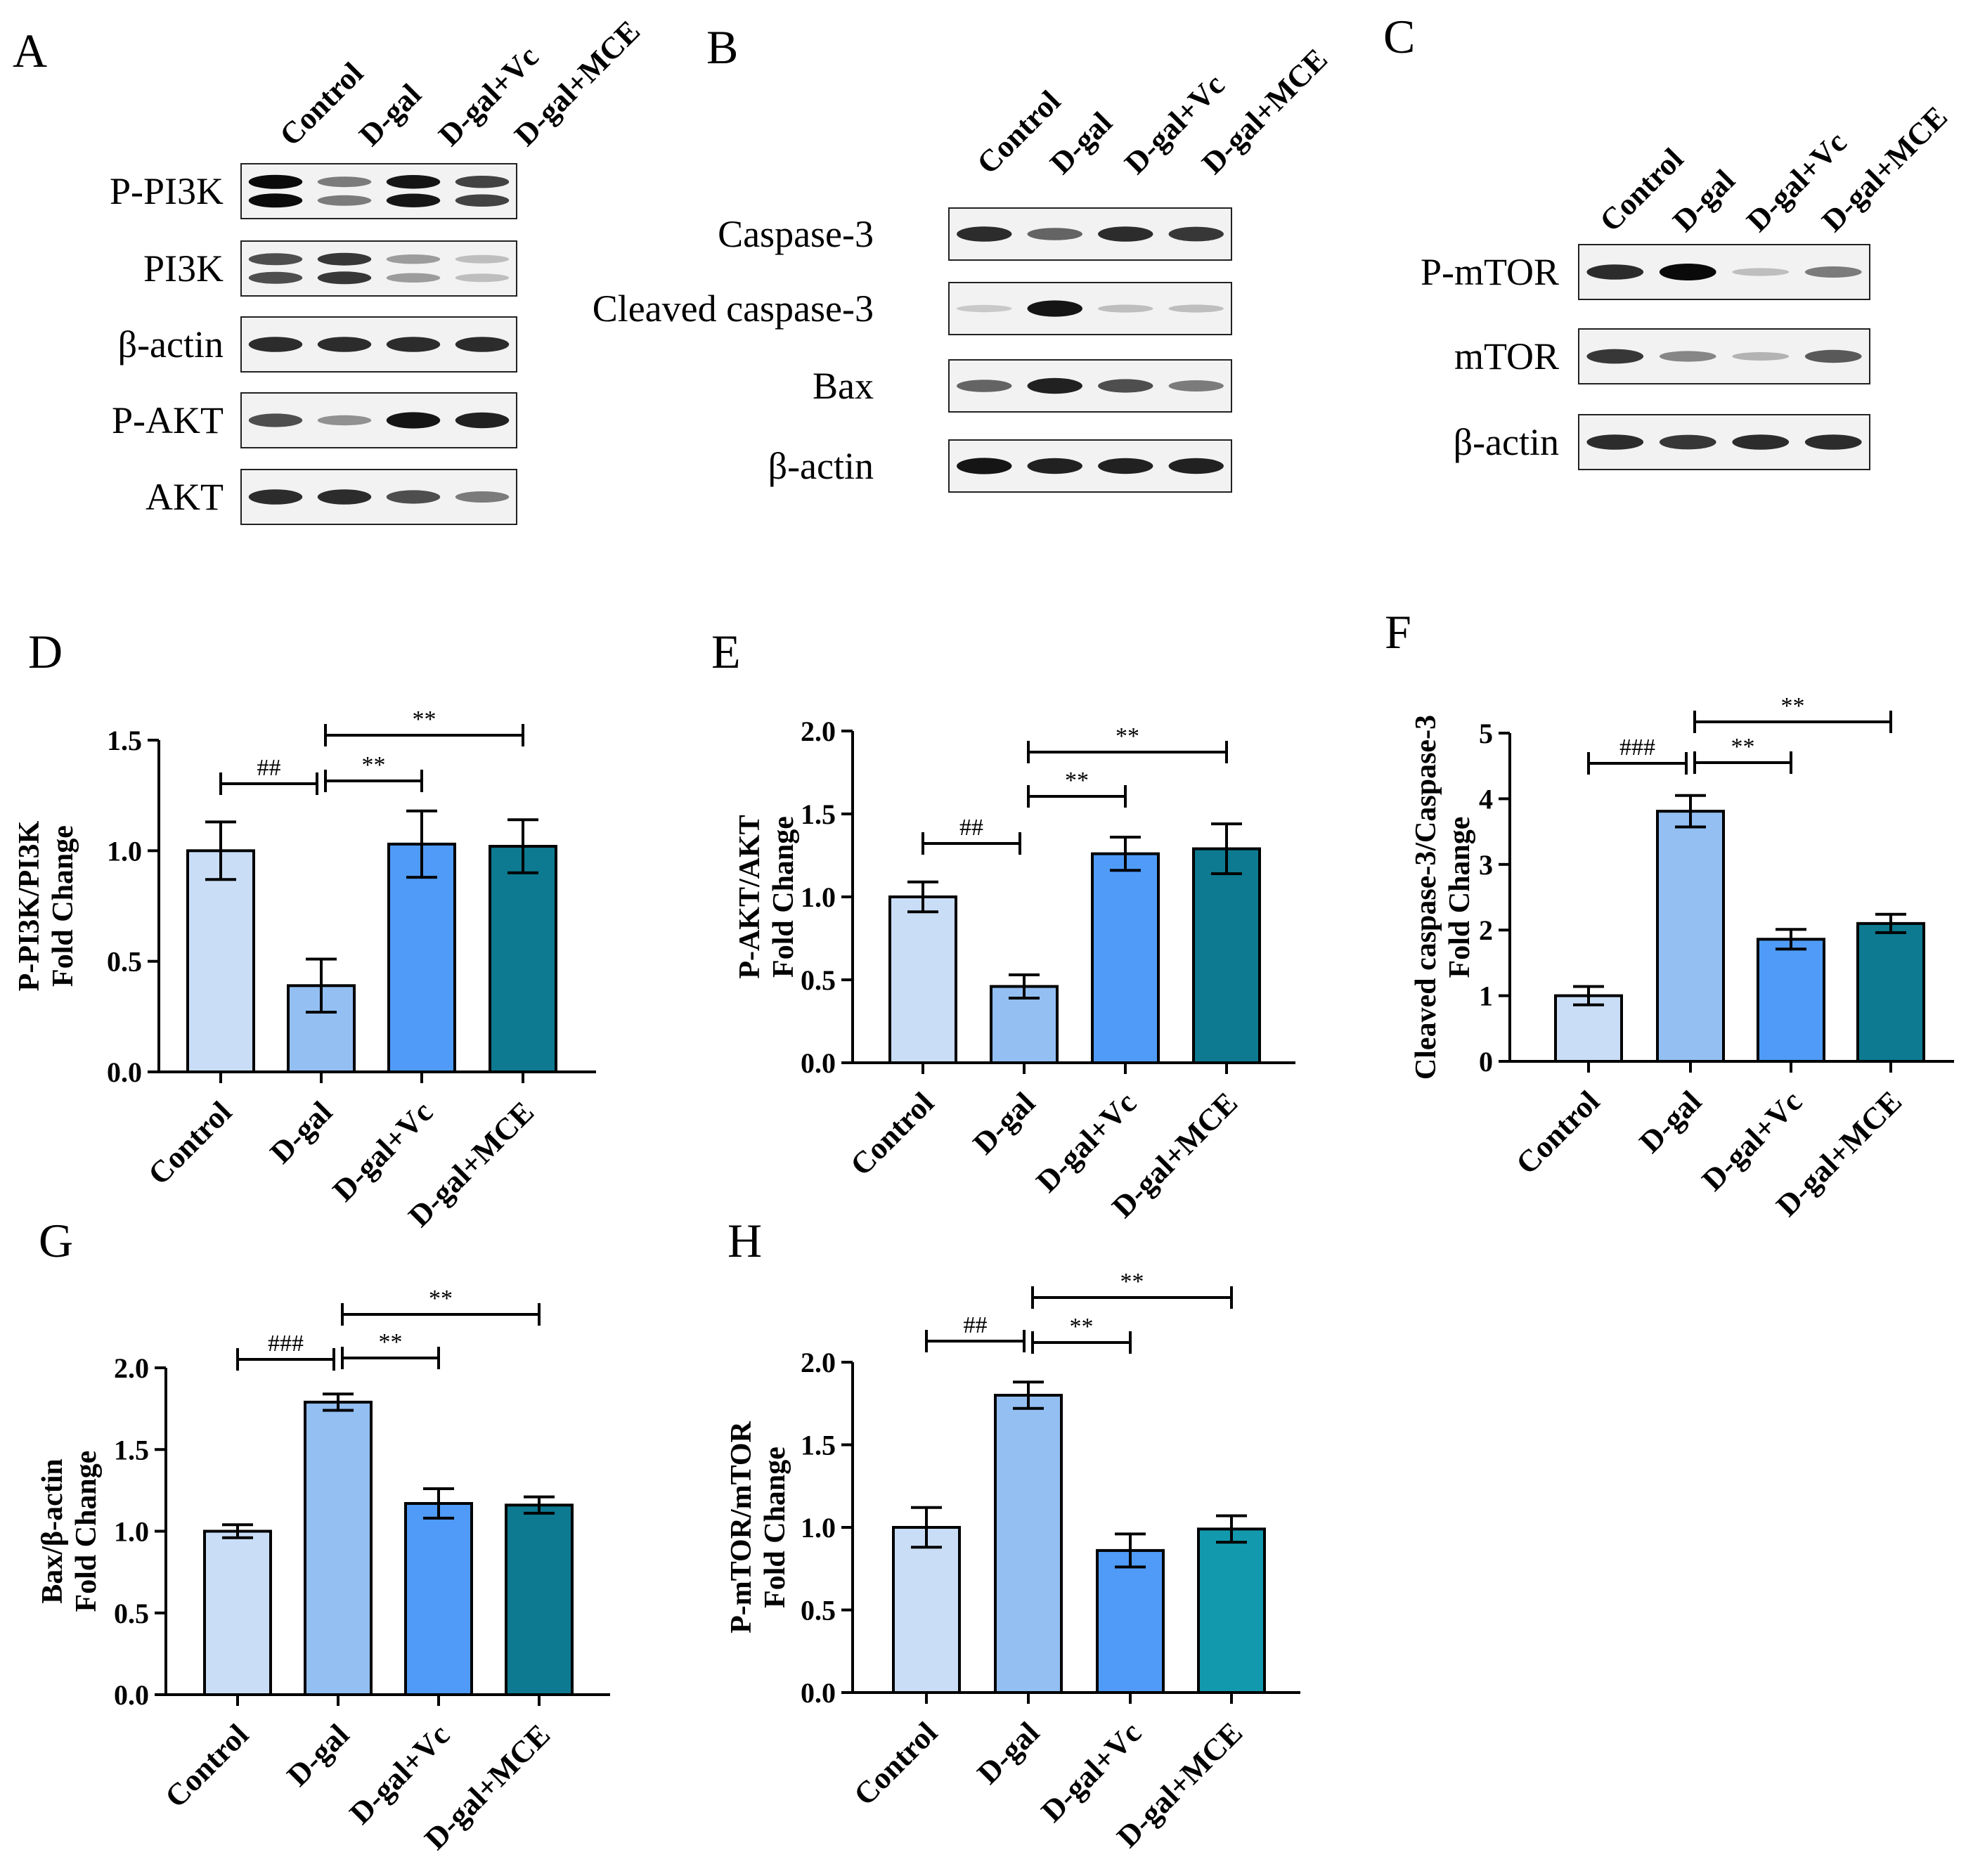 Image resolution: width=1966 pixels, height=1876 pixels. What do you see at coordinates (744, 1240) in the screenshot?
I see `panel-letter-h: H` at bounding box center [744, 1240].